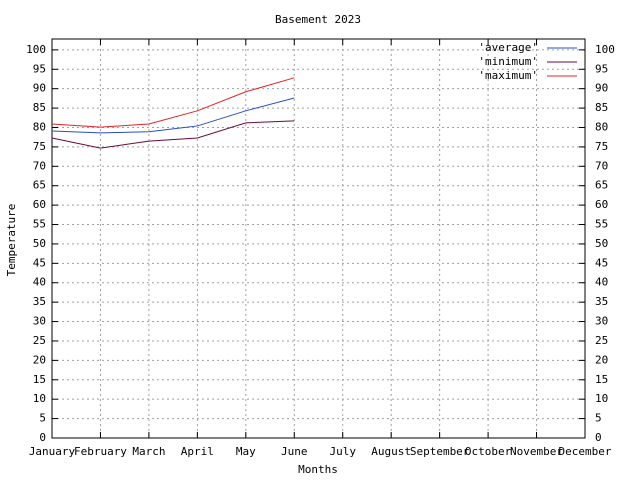 Image resolution: width=640 pixels, height=480 pixels. Describe the element at coordinates (601, 185) in the screenshot. I see `y2-tick-label: 65` at that location.